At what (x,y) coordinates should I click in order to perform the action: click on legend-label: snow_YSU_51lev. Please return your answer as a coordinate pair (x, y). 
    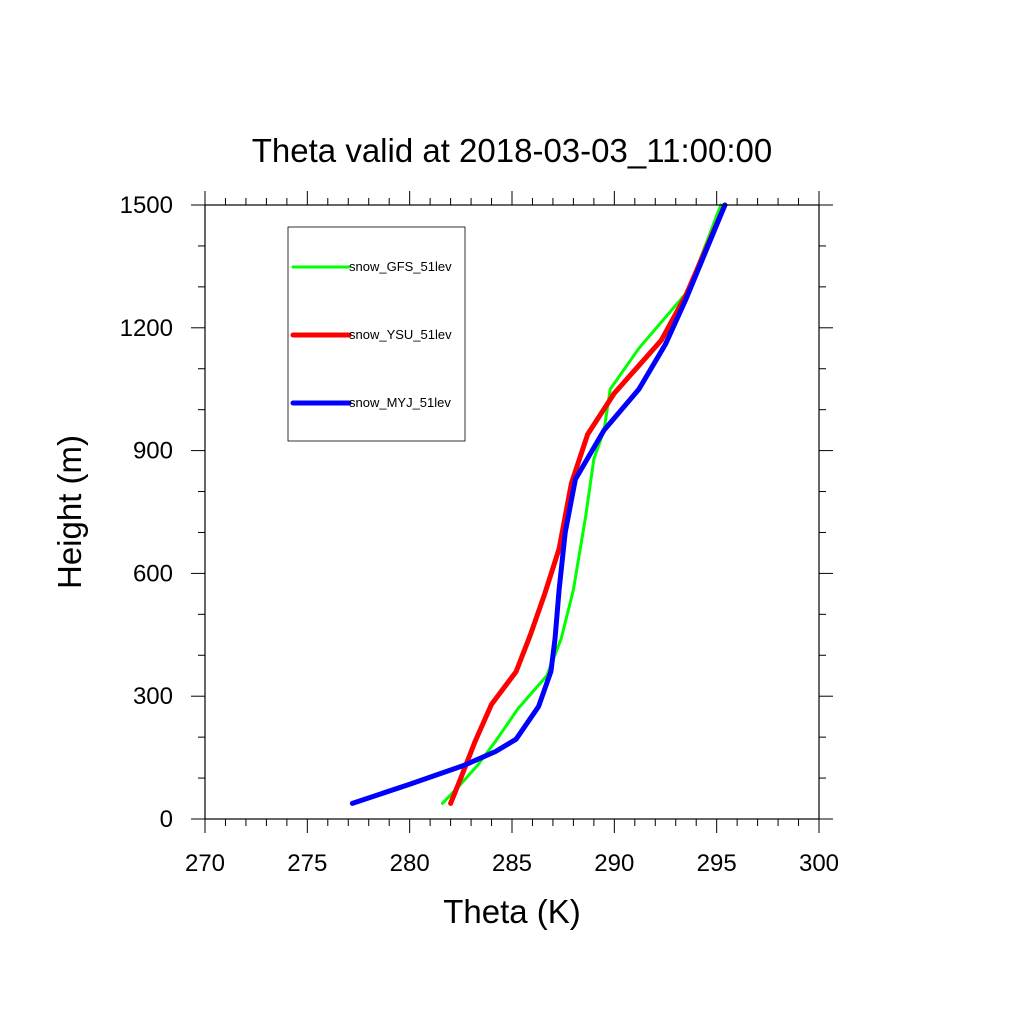
    Looking at the image, I should click on (400, 334).